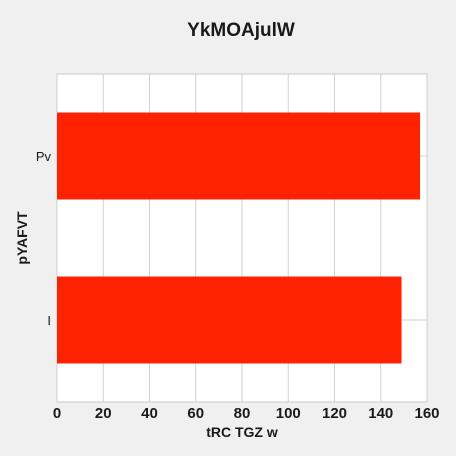 The width and height of the screenshot is (456, 456). What do you see at coordinates (57, 413) in the screenshot?
I see `x-tick-label: 0` at bounding box center [57, 413].